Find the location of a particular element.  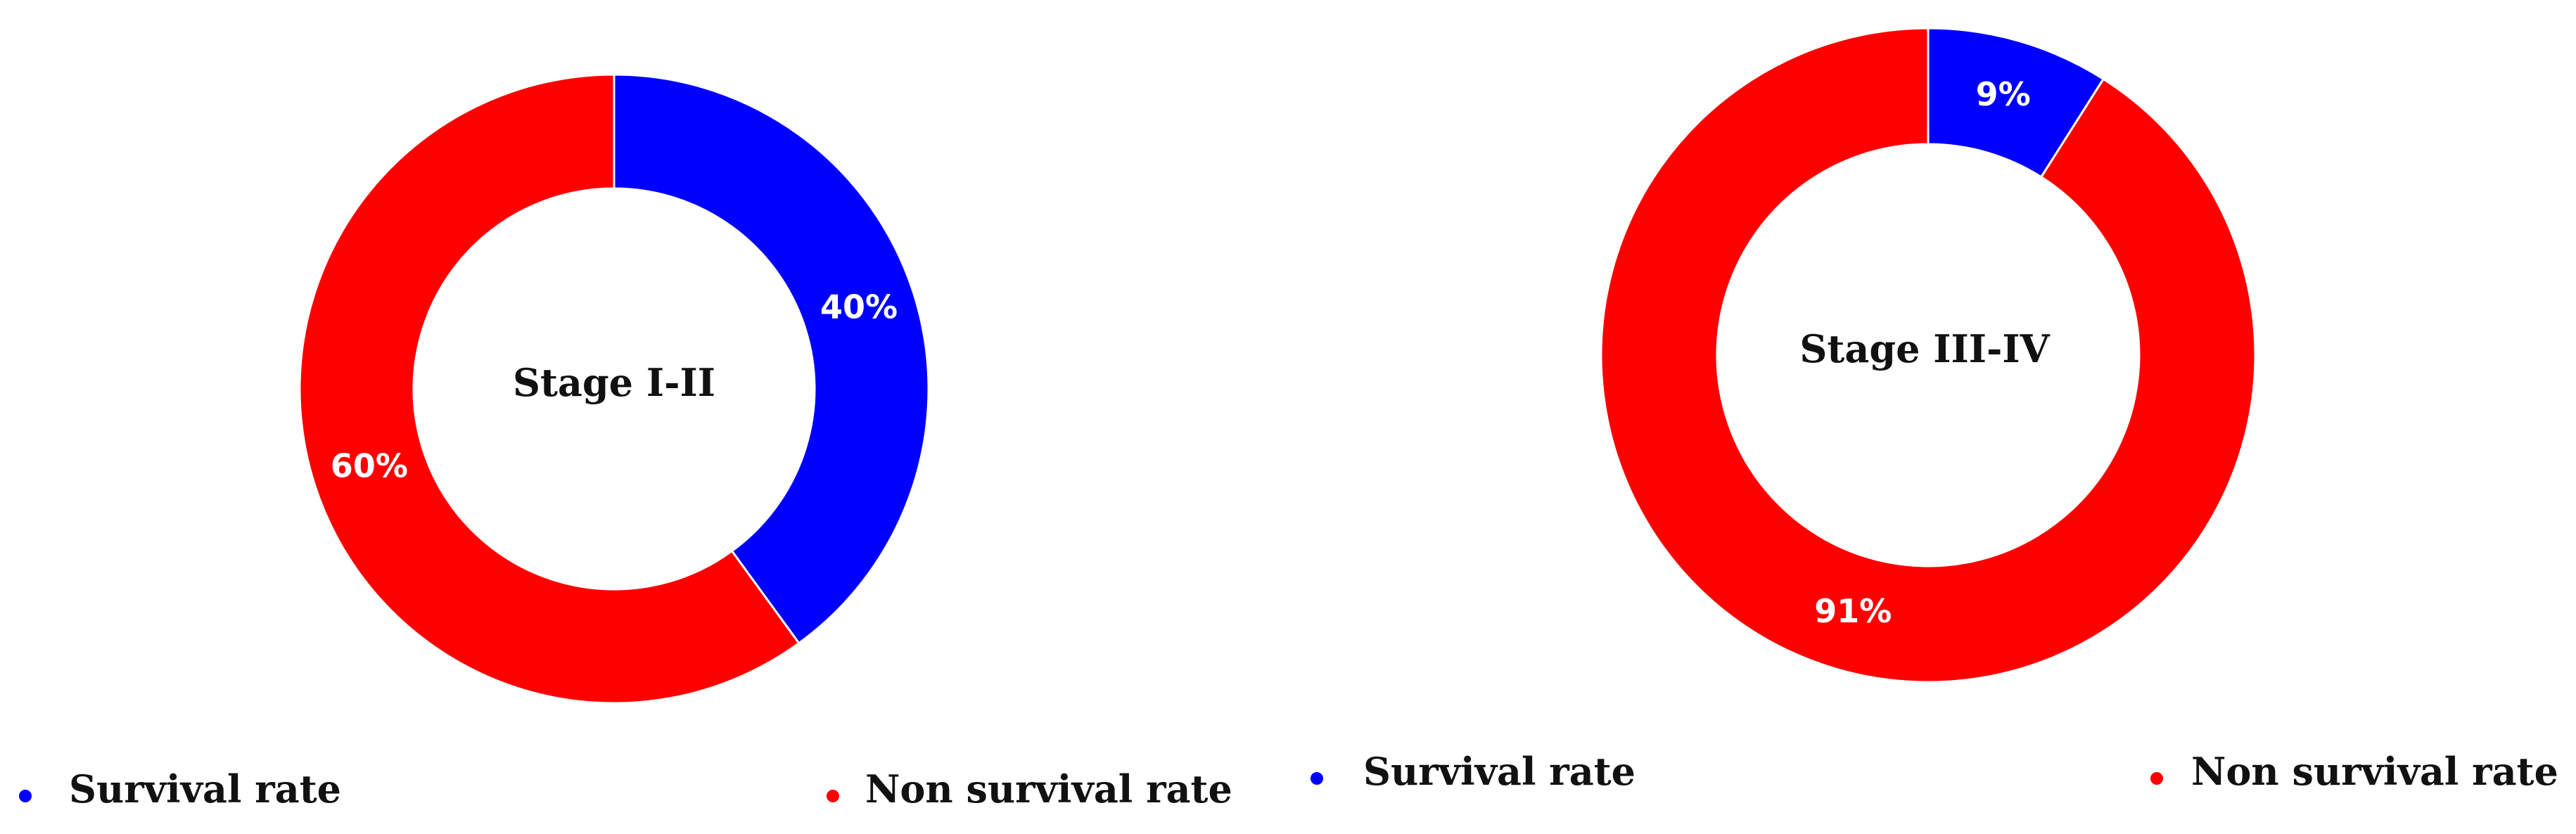

chart-center-label-stage-i-ii: Stage I-II is located at coordinates (614, 382).